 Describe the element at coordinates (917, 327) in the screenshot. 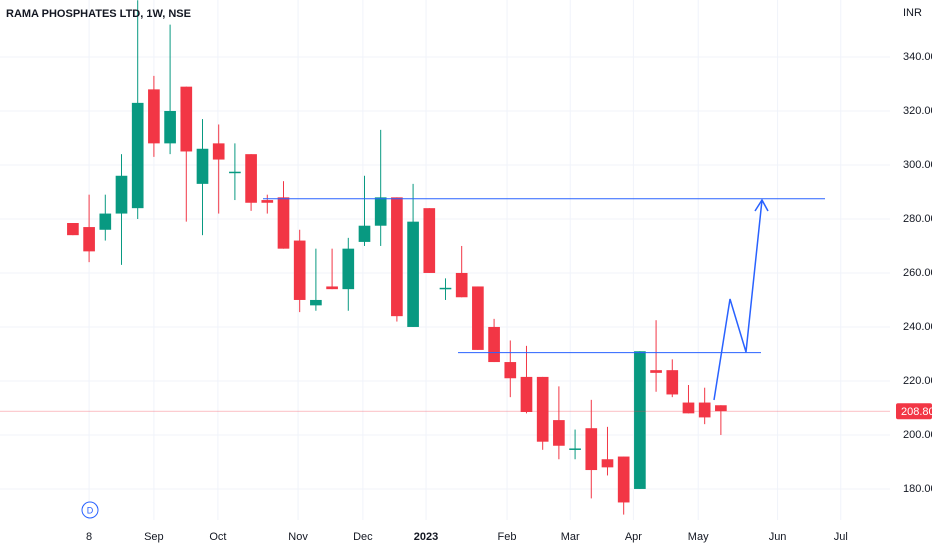

I see `y-tick-label: 240.00` at that location.